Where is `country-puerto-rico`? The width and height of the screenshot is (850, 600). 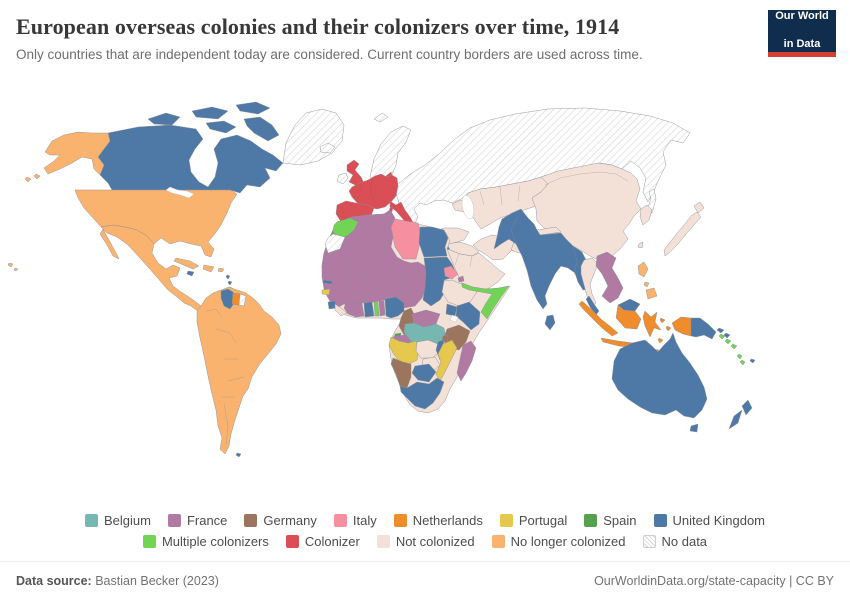 country-puerto-rico is located at coordinates (221, 270).